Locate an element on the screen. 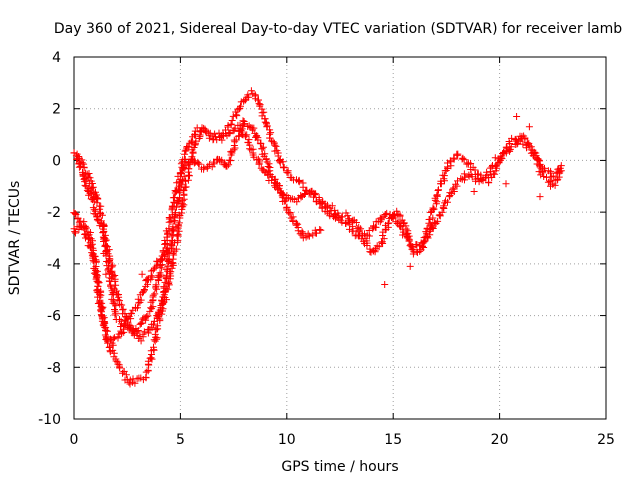 This screenshot has height=480, width=640. y-tick-label: -8 is located at coordinates (54, 368).